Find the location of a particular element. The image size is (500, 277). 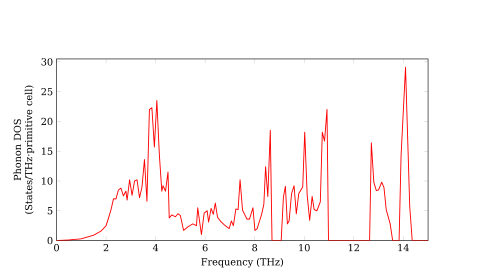

y-tick-label: 20 is located at coordinates (46, 122).